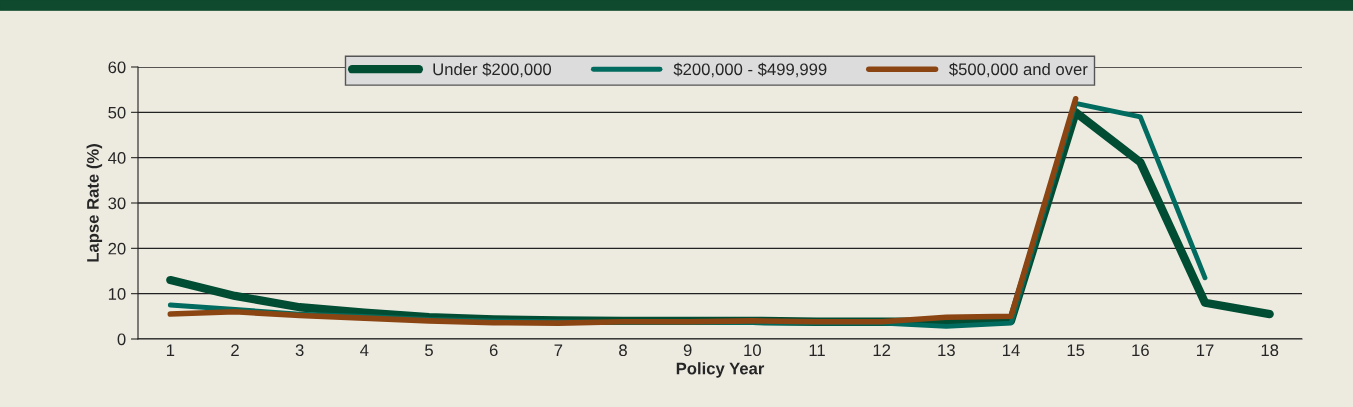 The height and width of the screenshot is (407, 1353). Describe the element at coordinates (1140, 350) in the screenshot. I see `x-tick-label: 16` at that location.